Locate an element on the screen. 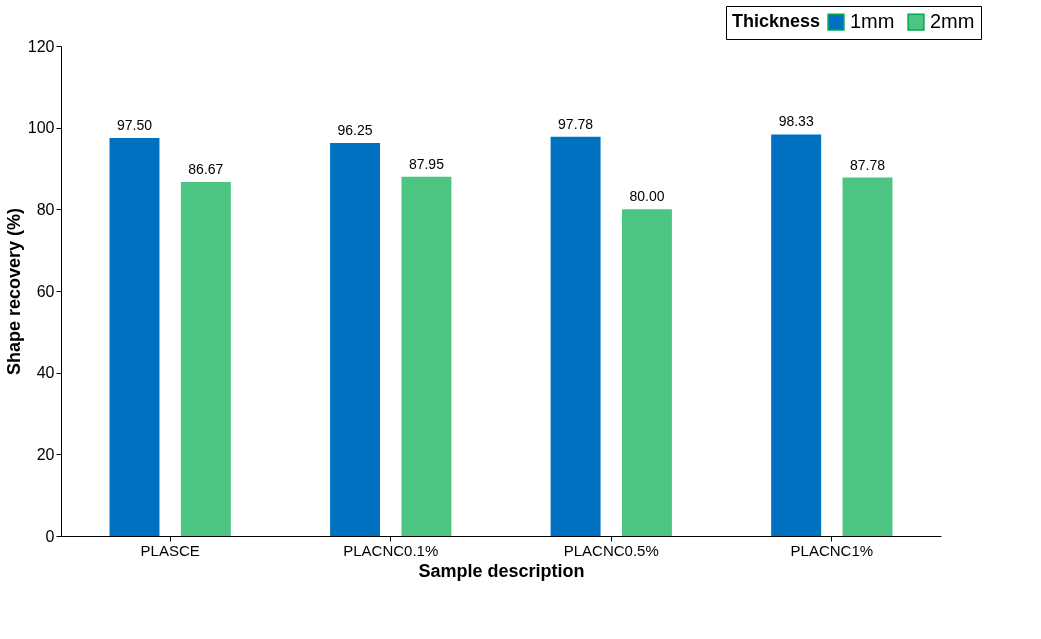 The height and width of the screenshot is (639, 1041). legend-label: 2mm is located at coordinates (952, 21).